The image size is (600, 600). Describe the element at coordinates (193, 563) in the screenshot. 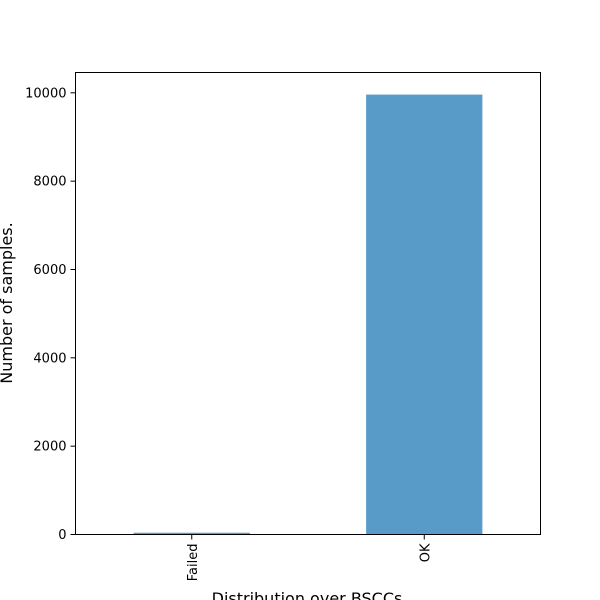

I see `x-tick-label-failed: Failed` at that location.